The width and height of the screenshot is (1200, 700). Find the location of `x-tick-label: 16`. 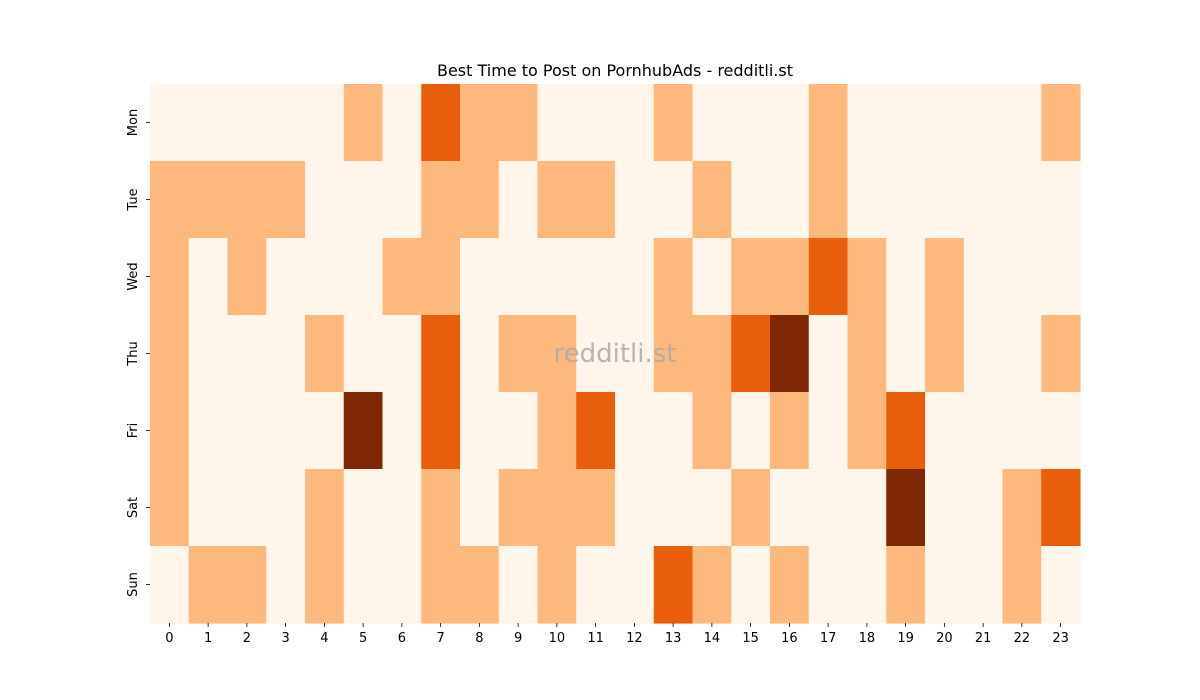

x-tick-label: 16 is located at coordinates (789, 638).